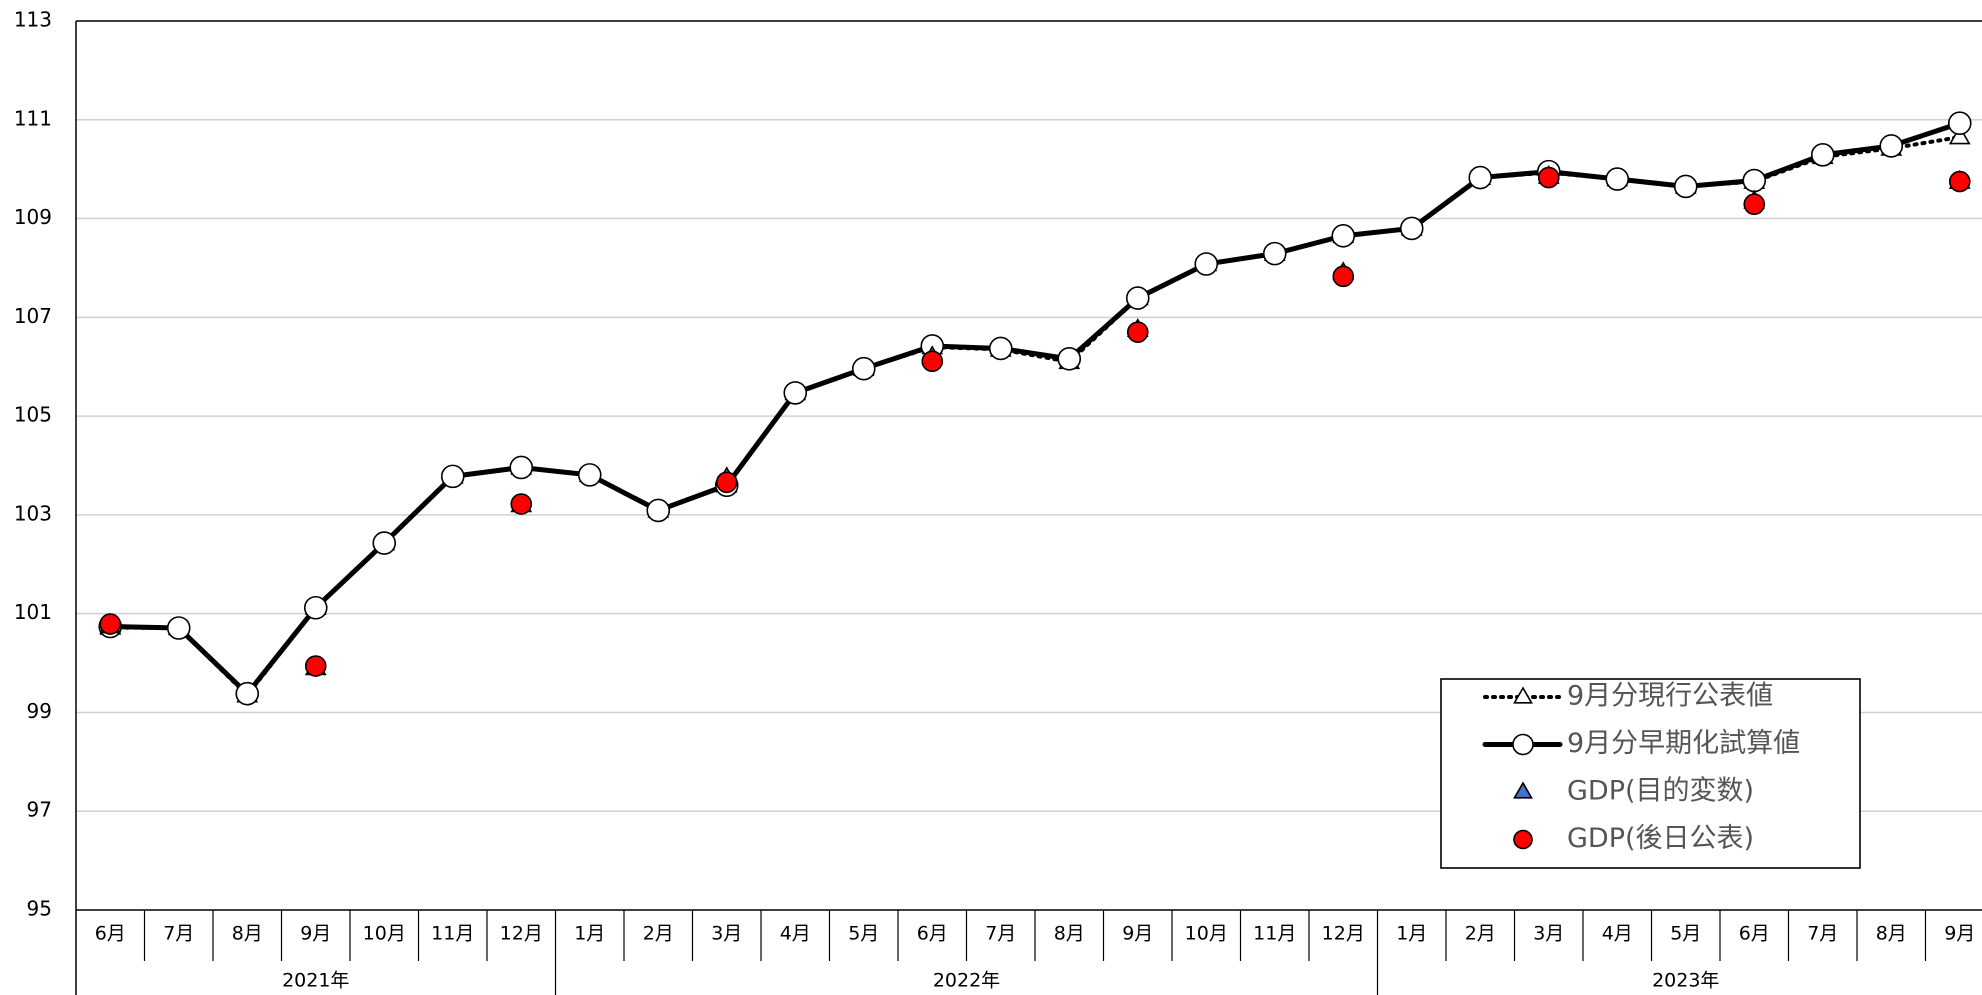 The image size is (1982, 995). What do you see at coordinates (1683, 743) in the screenshot?
I see `legend-label: 9月分早期化試算値` at bounding box center [1683, 743].